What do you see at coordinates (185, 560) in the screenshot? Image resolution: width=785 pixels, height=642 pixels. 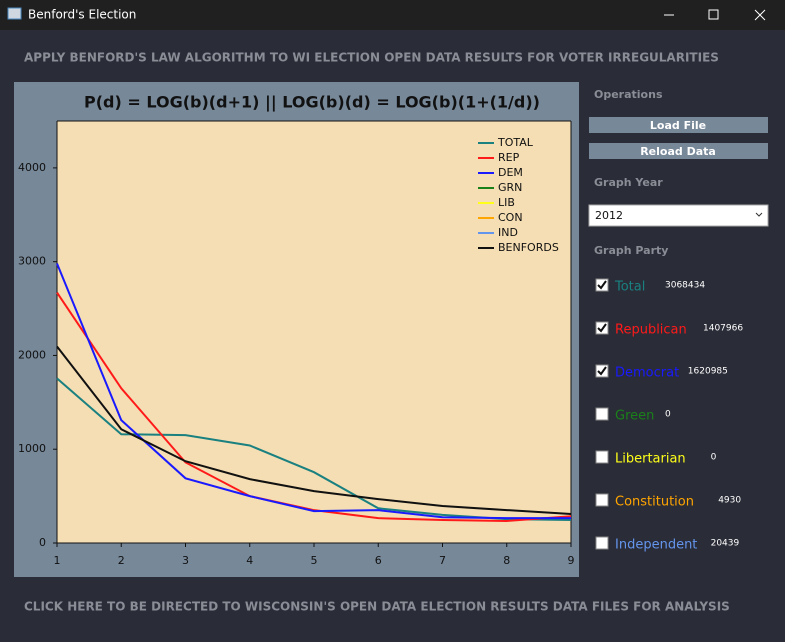 I see `x-tick-label: 3` at bounding box center [185, 560].